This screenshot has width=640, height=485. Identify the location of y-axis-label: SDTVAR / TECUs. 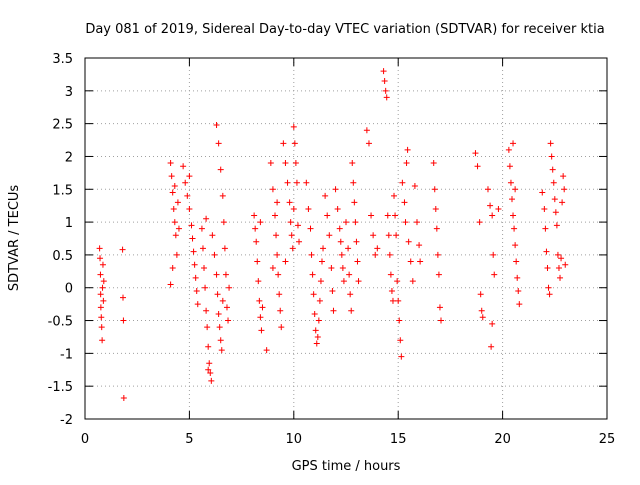
(14, 238).